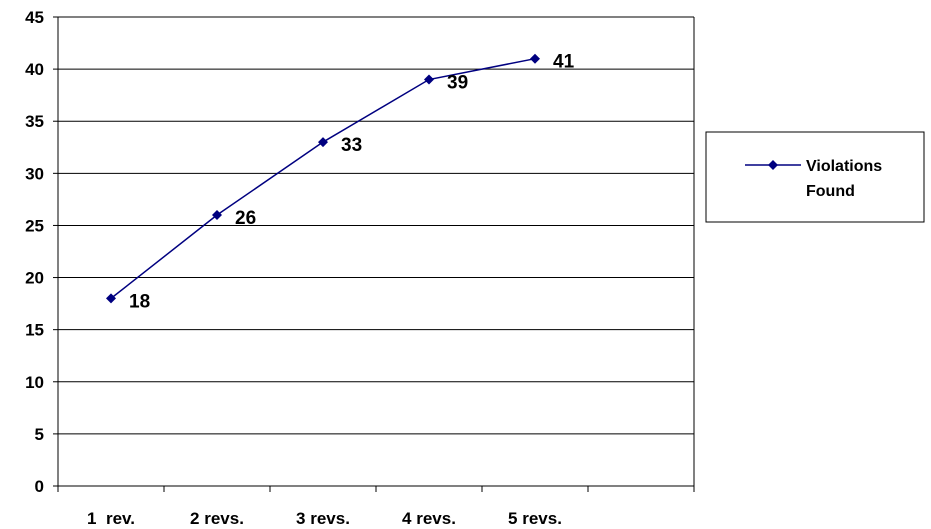 The image size is (931, 529). Describe the element at coordinates (34, 278) in the screenshot. I see `y-tick-label: 20` at that location.